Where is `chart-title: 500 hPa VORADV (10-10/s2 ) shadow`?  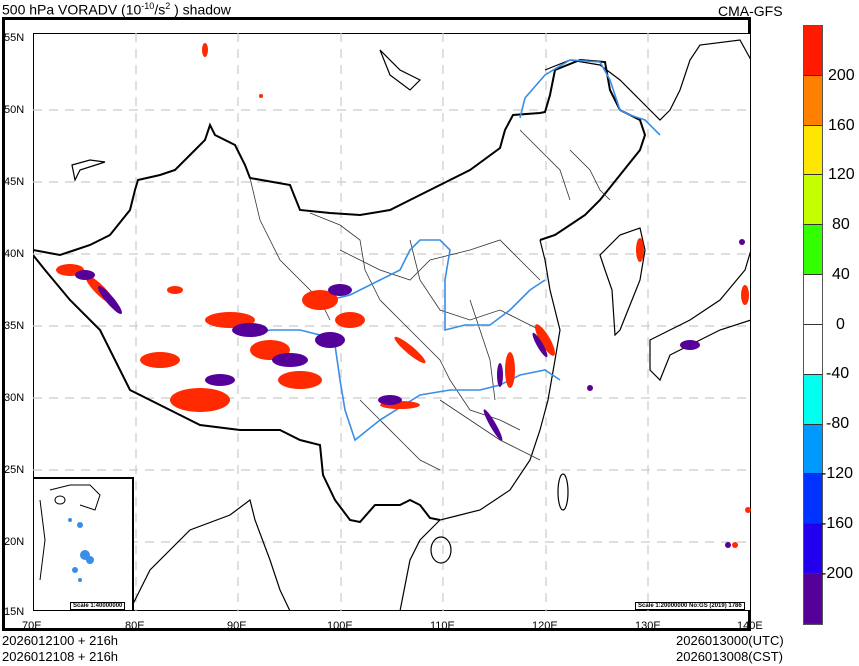
chart-title: 500 hPa VORADV (10-10/s2 ) shadow is located at coordinates (116, 9).